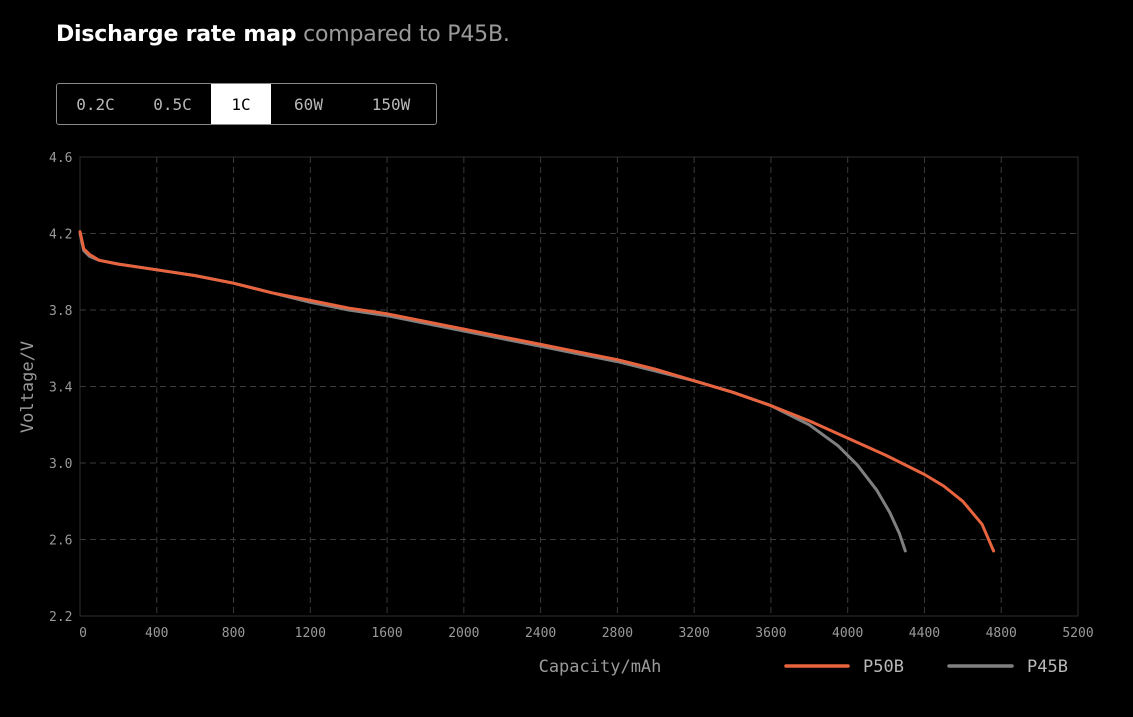 The image size is (1133, 717). What do you see at coordinates (60, 617) in the screenshot?
I see `y-tick-label: 2.2` at bounding box center [60, 617].